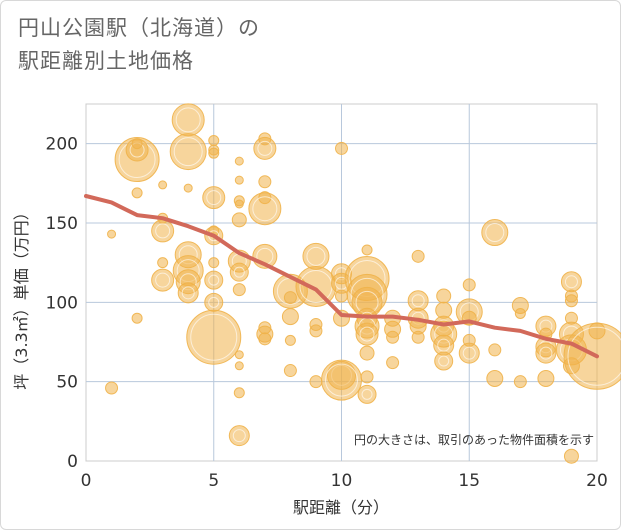  I want to click on x-axis-label: 駅距離（分）, so click(341, 507).